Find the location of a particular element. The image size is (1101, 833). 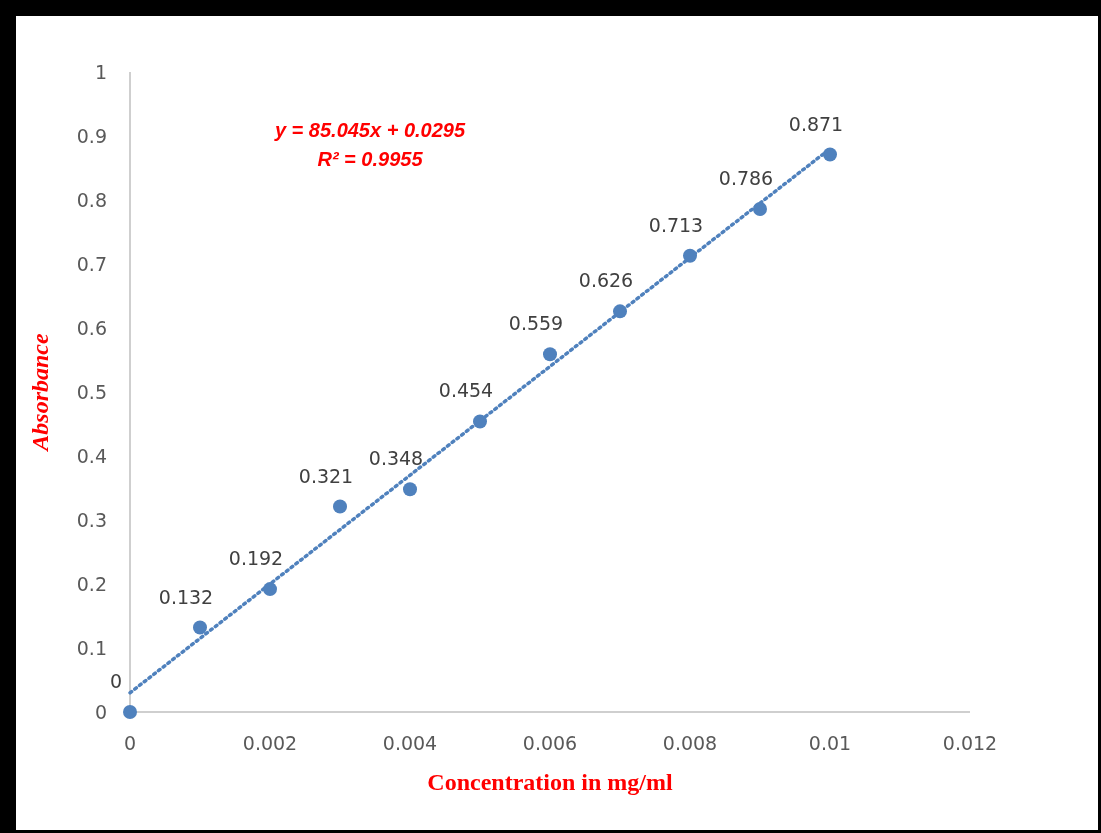

x-axis-title: Concentration in mg/ml is located at coordinates (550, 782).